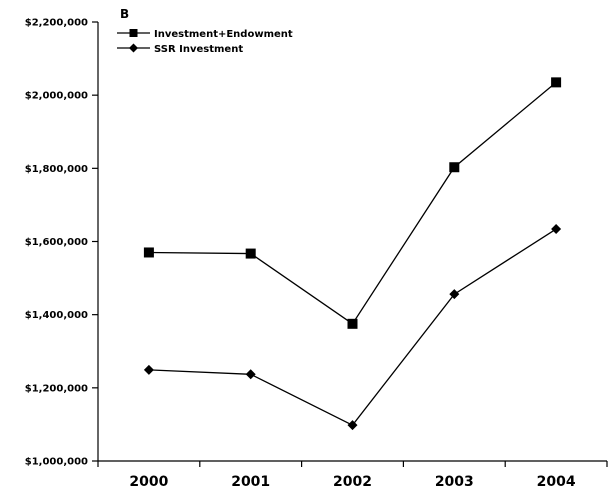 The height and width of the screenshot is (494, 614). What do you see at coordinates (56, 315) in the screenshot?
I see `y-tick-label: $1,400,000` at bounding box center [56, 315].